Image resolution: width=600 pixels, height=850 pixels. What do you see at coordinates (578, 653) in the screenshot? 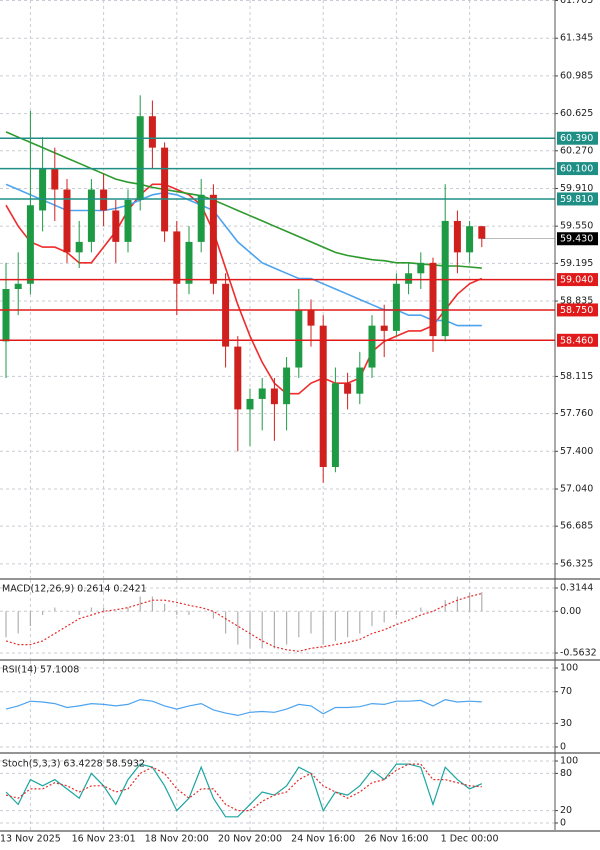
I see `y-tick-label: -0.5632` at bounding box center [578, 653].